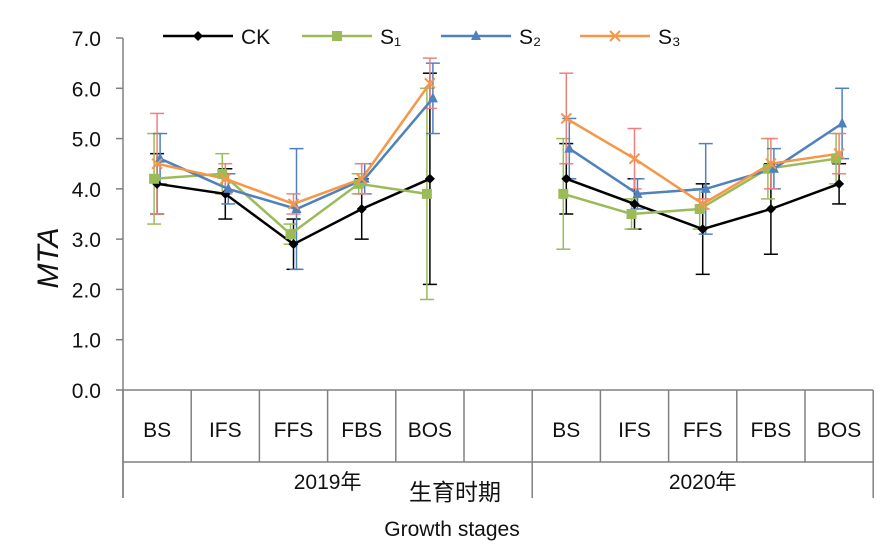 This screenshot has height=551, width=886. I want to click on legend-item: S₁, so click(351, 37).